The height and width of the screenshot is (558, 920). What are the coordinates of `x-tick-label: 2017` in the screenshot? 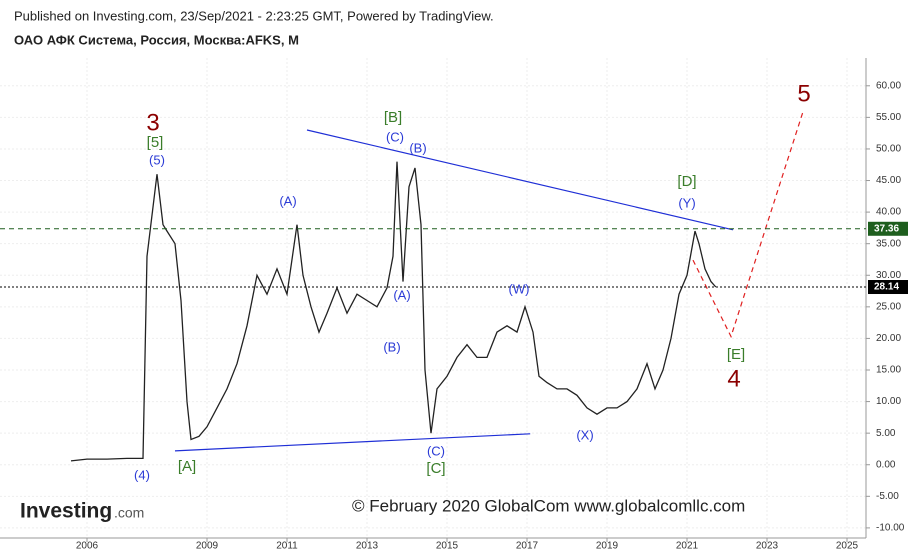 It's located at (527, 546).